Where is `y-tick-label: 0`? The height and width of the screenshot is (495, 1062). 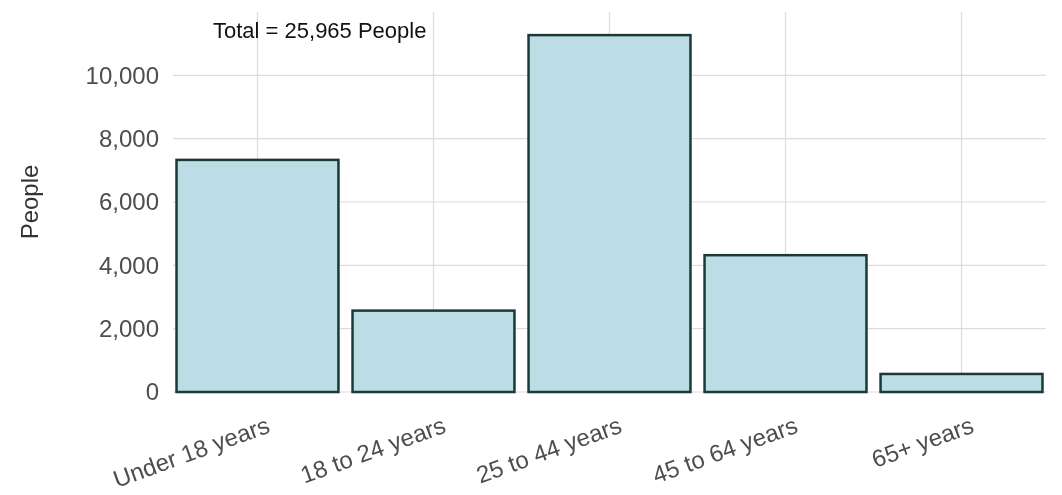 y-tick-label: 0 is located at coordinates (152, 392).